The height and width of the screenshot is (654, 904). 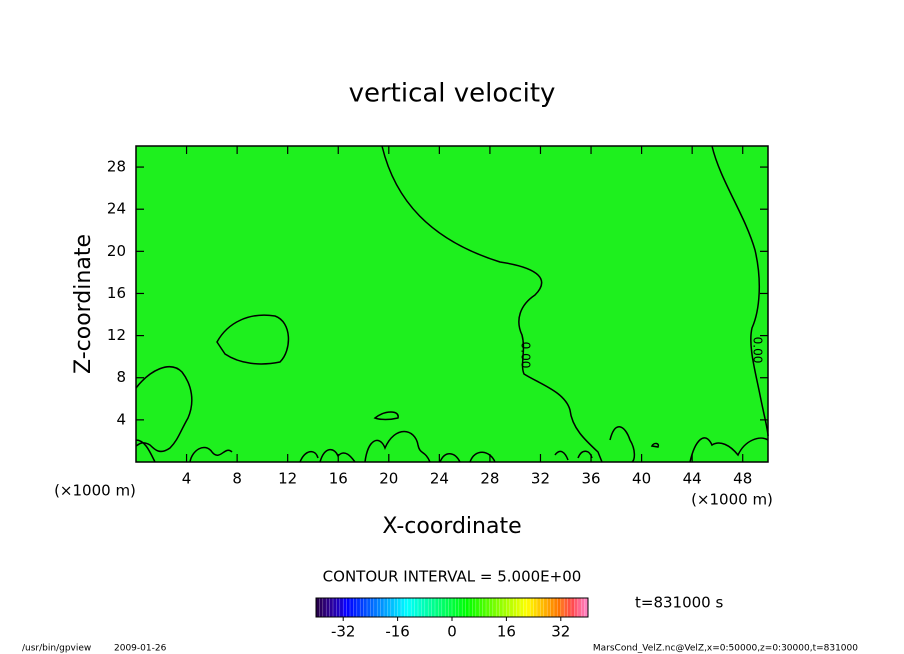 I want to click on y-tick-label: 16, so click(x=116, y=293).